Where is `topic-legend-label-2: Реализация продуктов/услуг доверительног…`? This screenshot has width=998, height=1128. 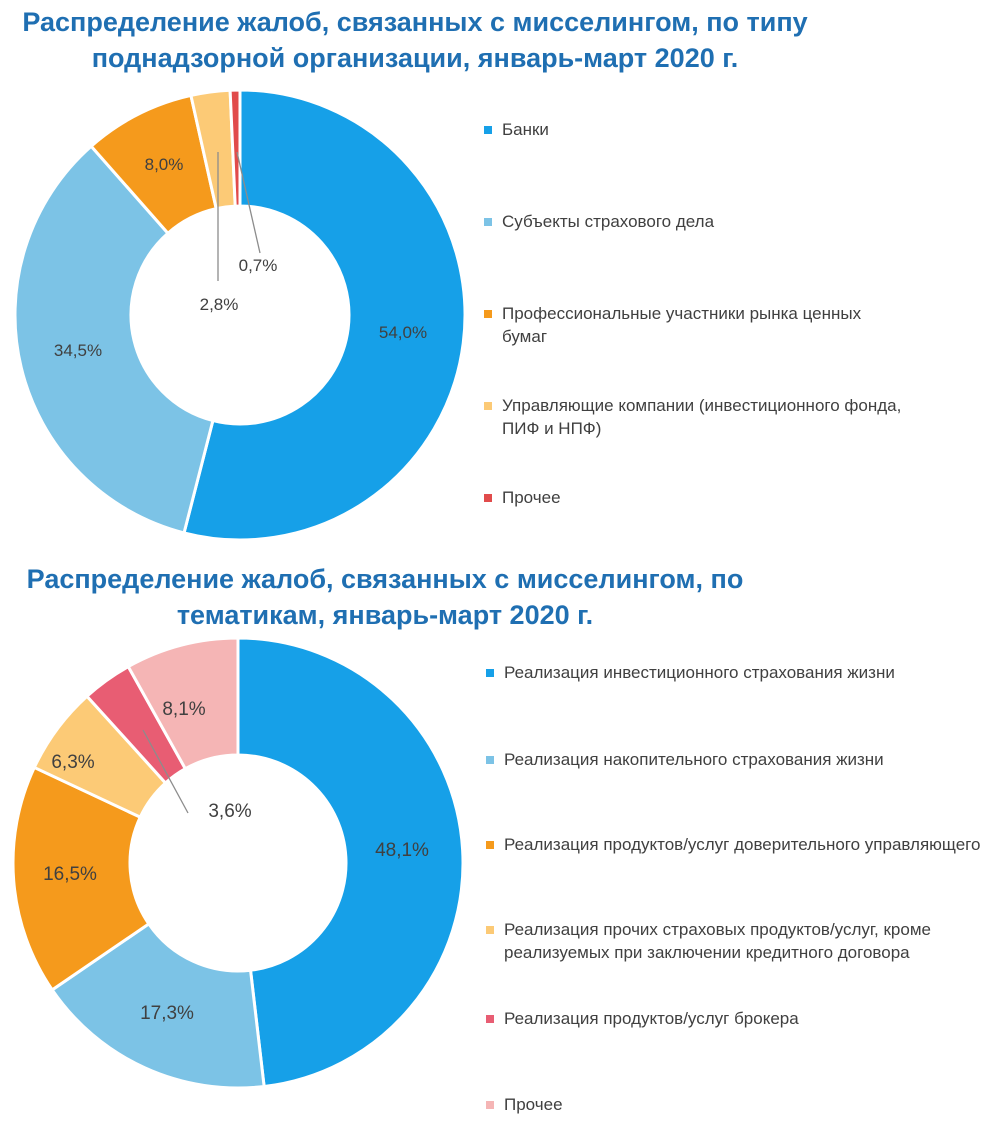 topic-legend-label-2: Реализация продуктов/услуг доверительног… is located at coordinates (742, 844).